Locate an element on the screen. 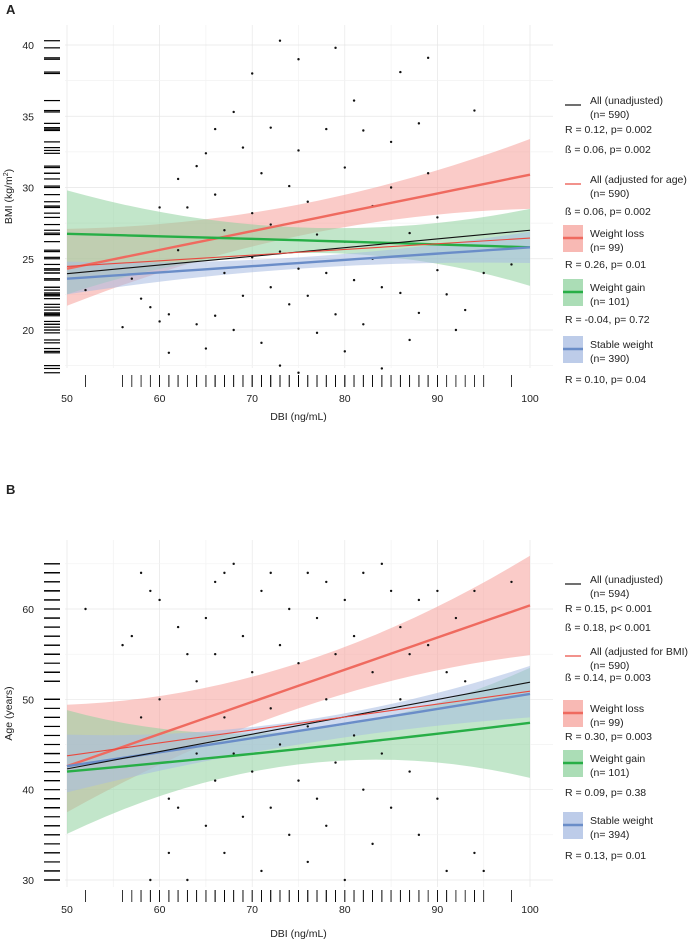  x-tick-label: 50 is located at coordinates (67, 910).